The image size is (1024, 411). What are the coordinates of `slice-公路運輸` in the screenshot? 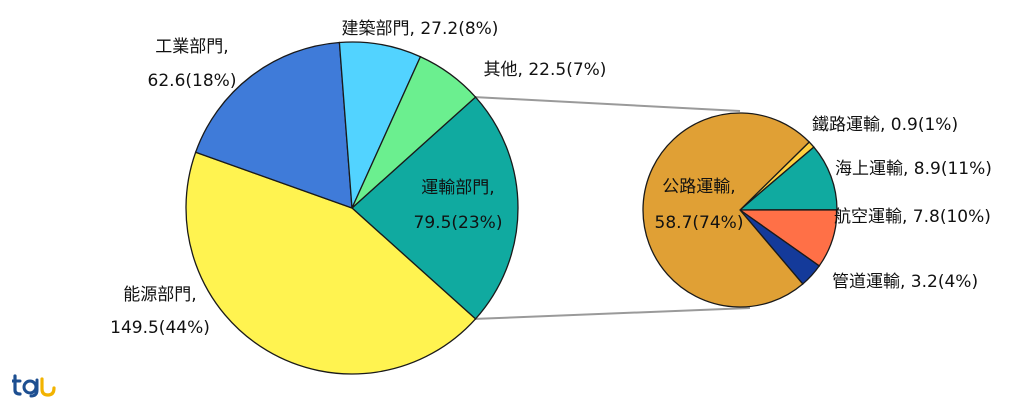 It's located at (726, 210).